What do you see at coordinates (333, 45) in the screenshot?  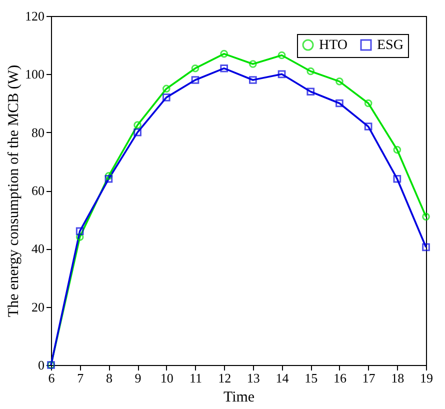 I see `legend-label: HTO` at bounding box center [333, 45].